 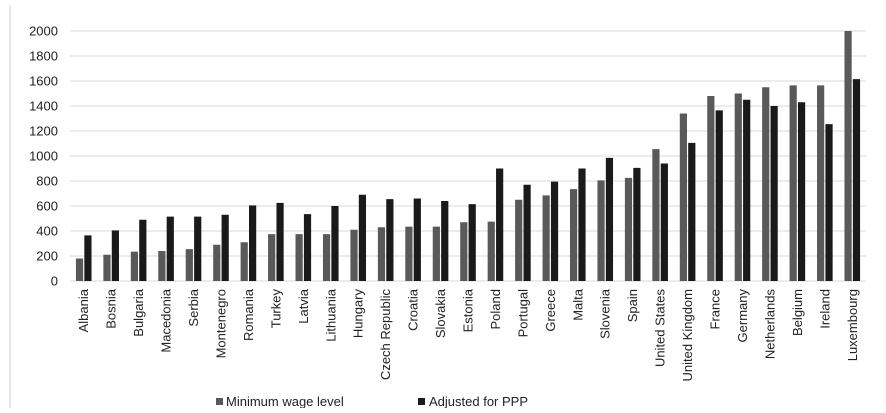 I want to click on y-tick-label: 1800, so click(x=43, y=56).